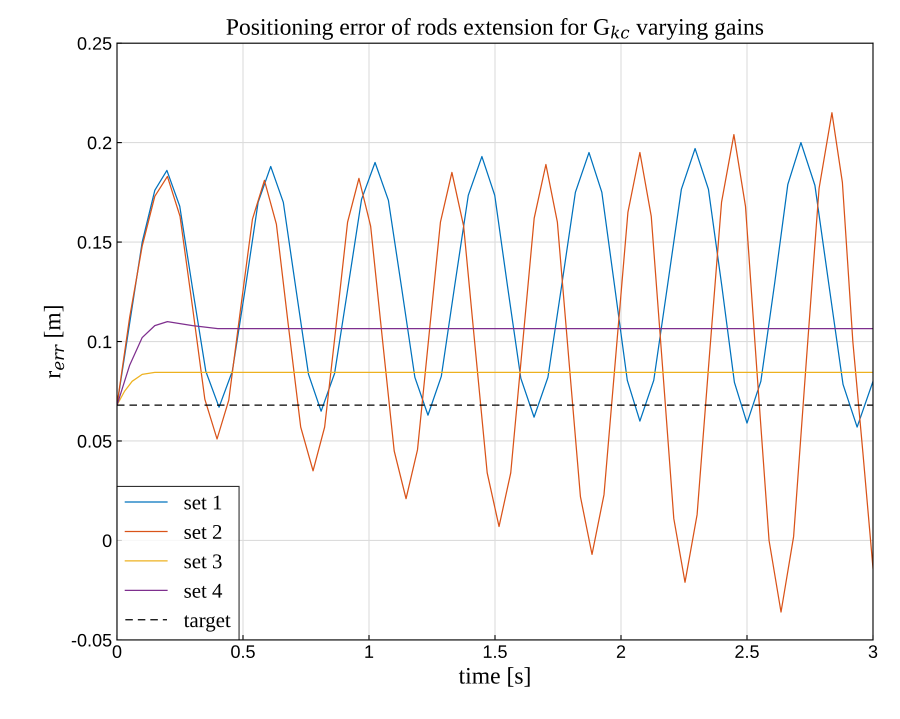  What do you see at coordinates (621, 651) in the screenshot?
I see `x-tick-label: 2` at bounding box center [621, 651].